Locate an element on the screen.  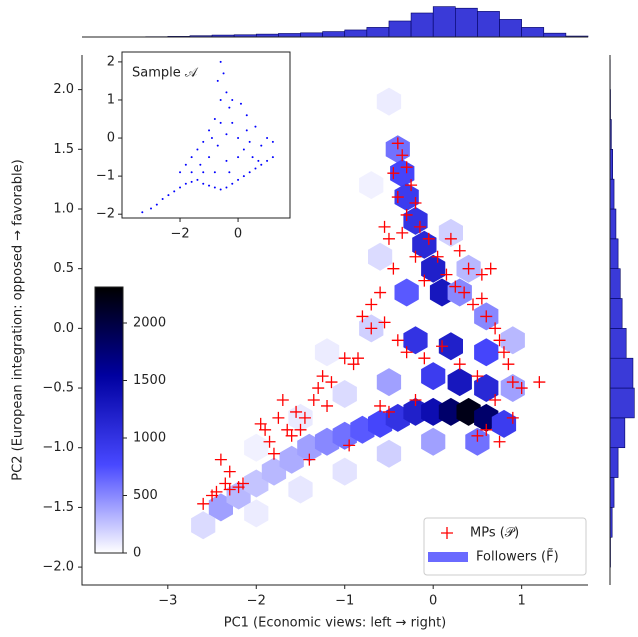
y-tick-label: −1.0 is located at coordinates (58, 447).